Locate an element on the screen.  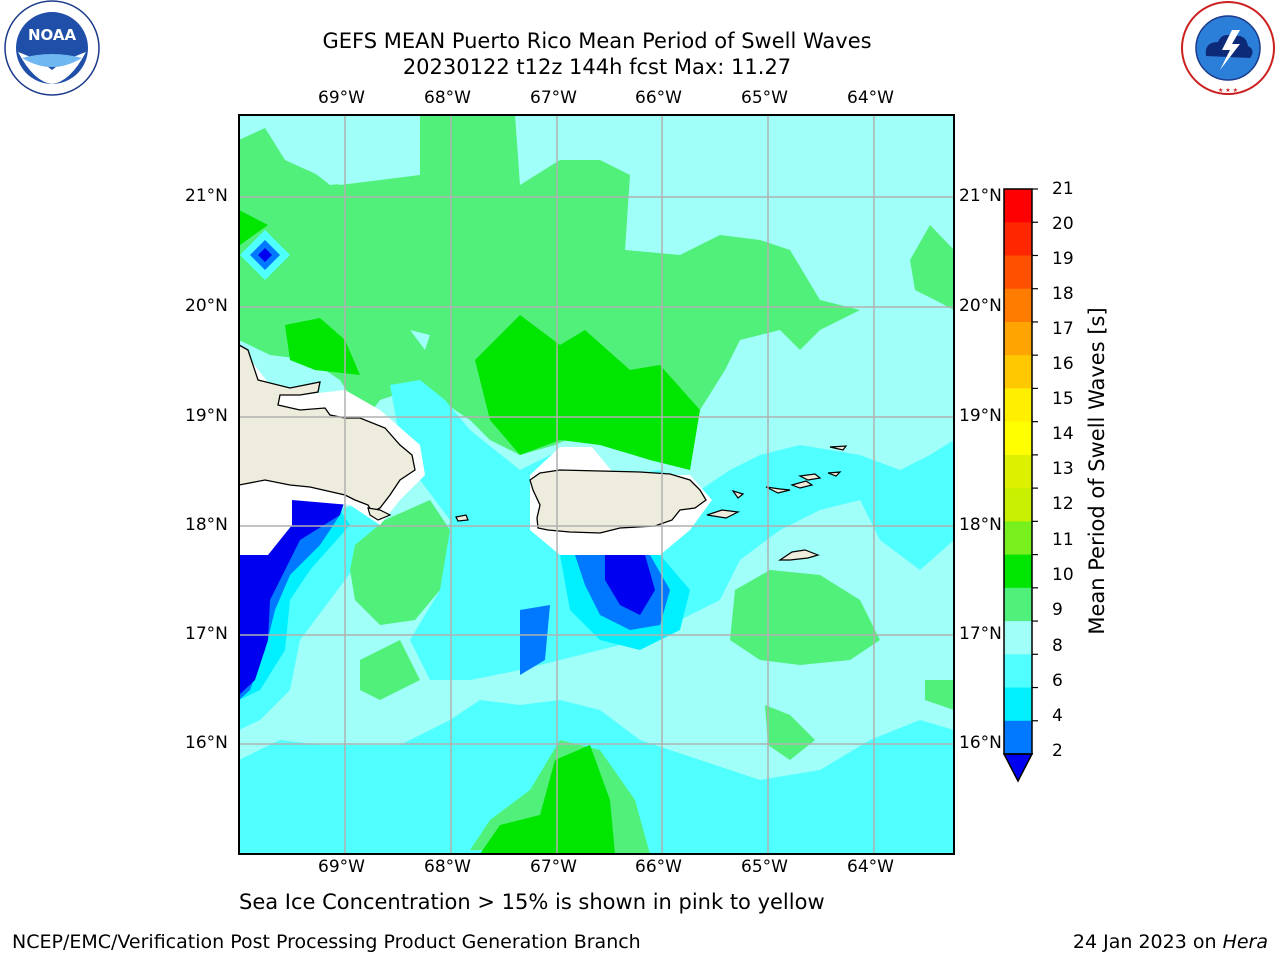
chart-subtitle: 20230122 t12z 144h fcst Max: 11.27 is located at coordinates (597, 67).